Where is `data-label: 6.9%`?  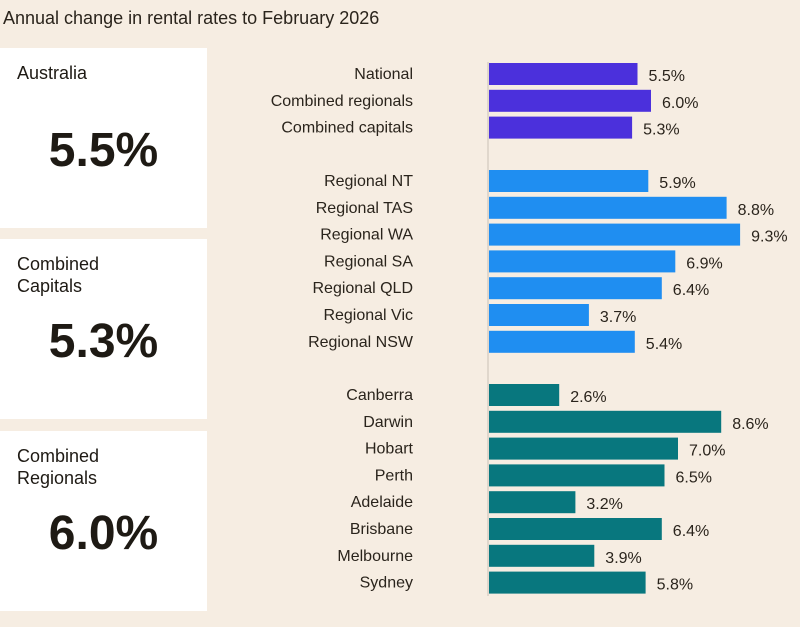 data-label: 6.9% is located at coordinates (704, 263).